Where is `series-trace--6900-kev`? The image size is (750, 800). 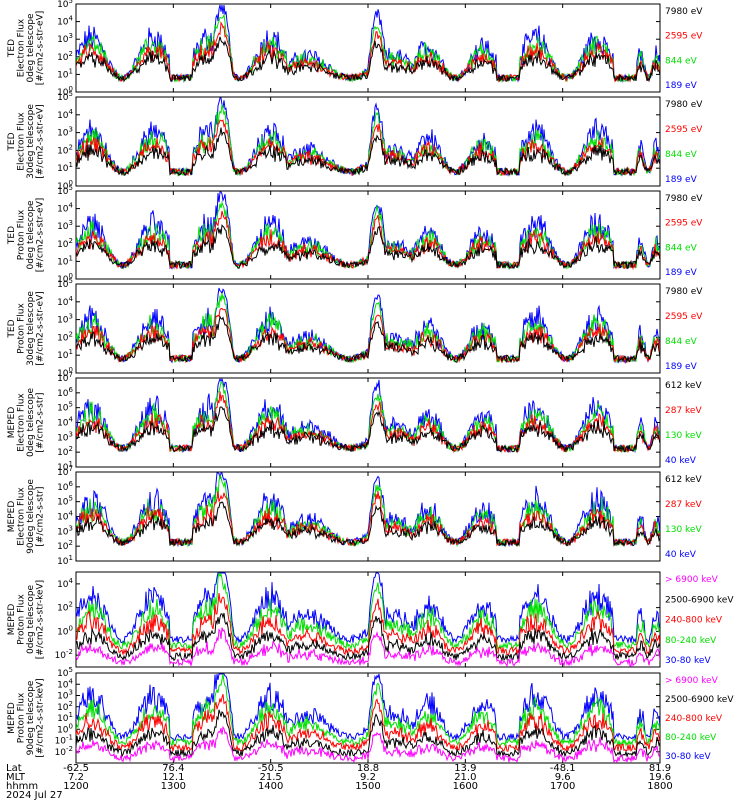 series-trace--6900-kev is located at coordinates (368, 744).